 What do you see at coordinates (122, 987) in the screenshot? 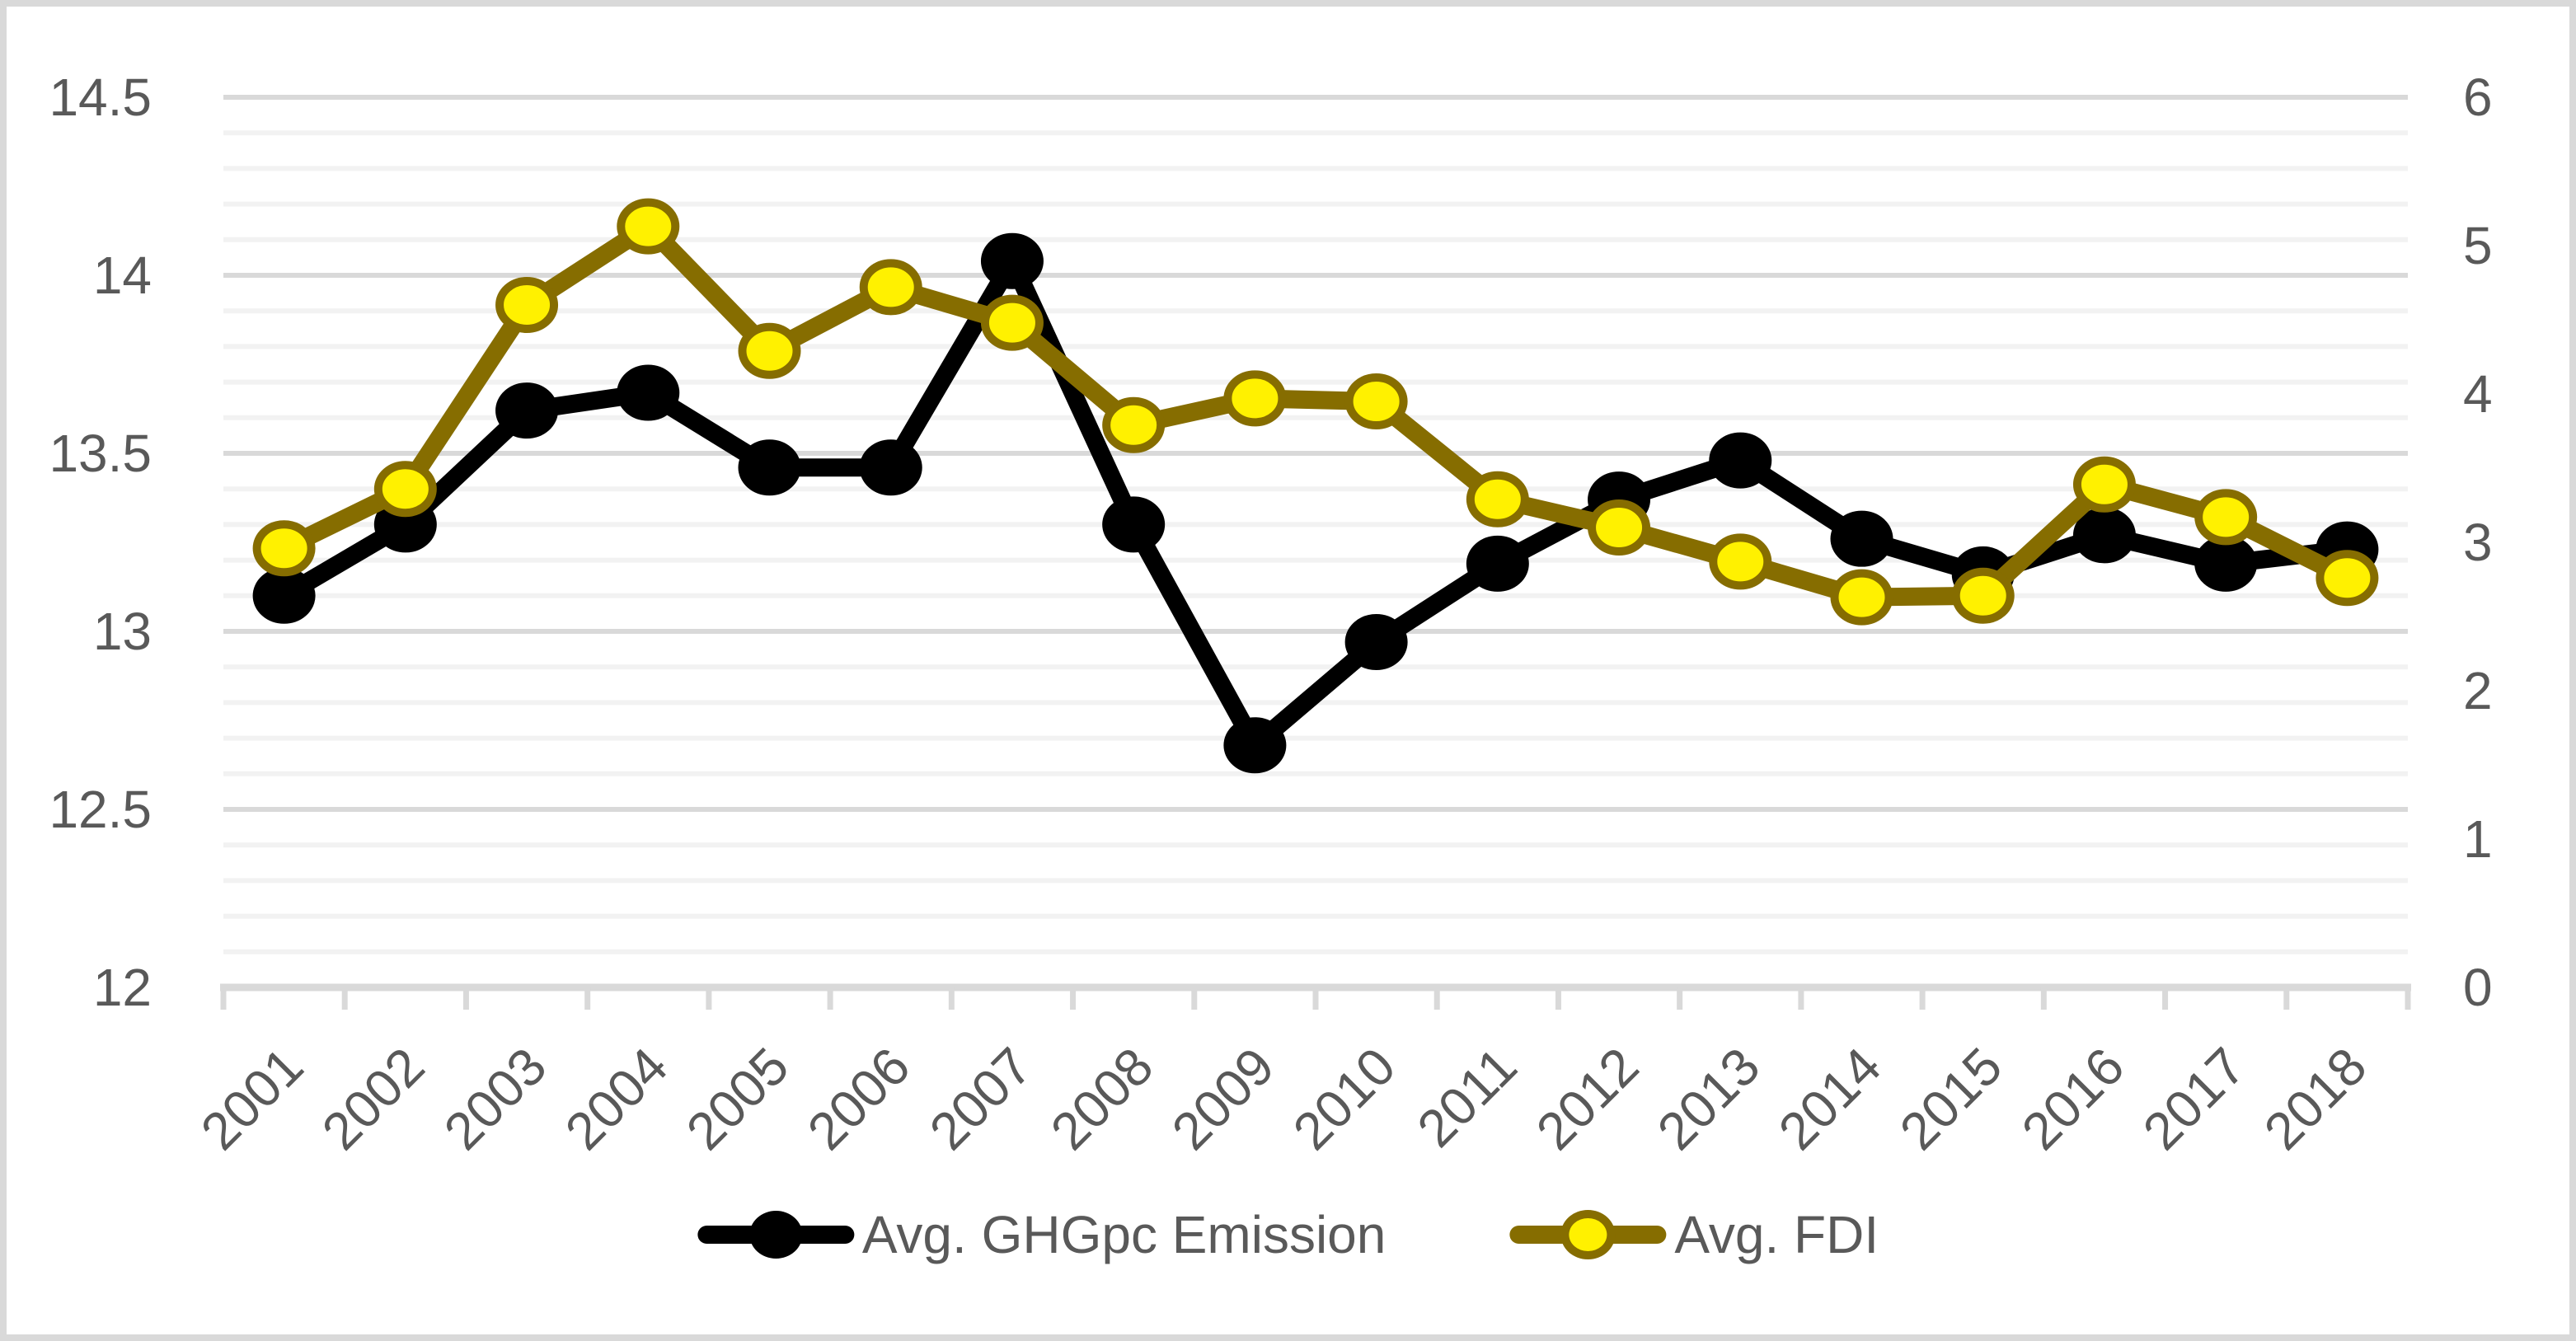
I see `y-axis-left-label: 12` at bounding box center [122, 987].